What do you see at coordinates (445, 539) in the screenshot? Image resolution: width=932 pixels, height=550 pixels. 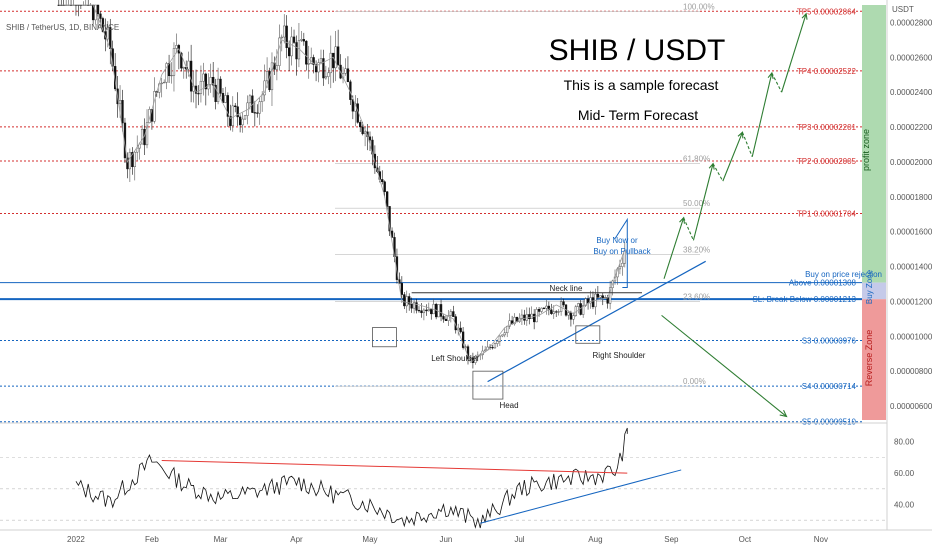 I see `time-tick-label: Jun` at bounding box center [445, 539].